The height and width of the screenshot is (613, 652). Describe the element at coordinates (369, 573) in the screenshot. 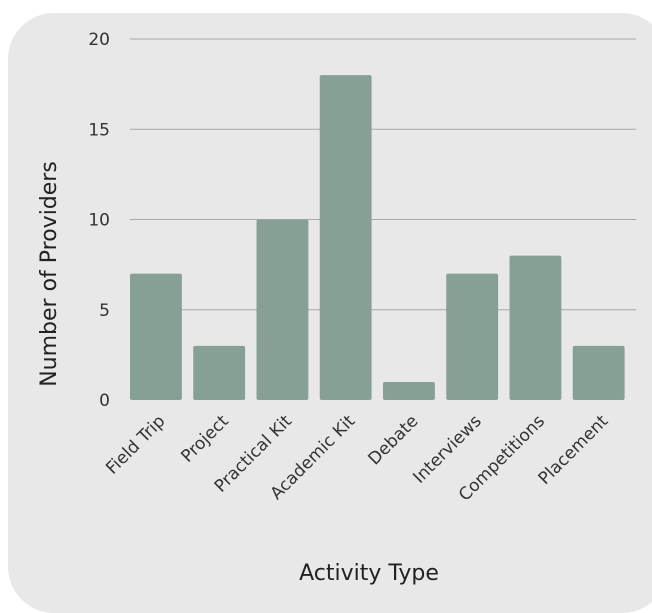

I see `x-axis-title: Activity Type` at that location.